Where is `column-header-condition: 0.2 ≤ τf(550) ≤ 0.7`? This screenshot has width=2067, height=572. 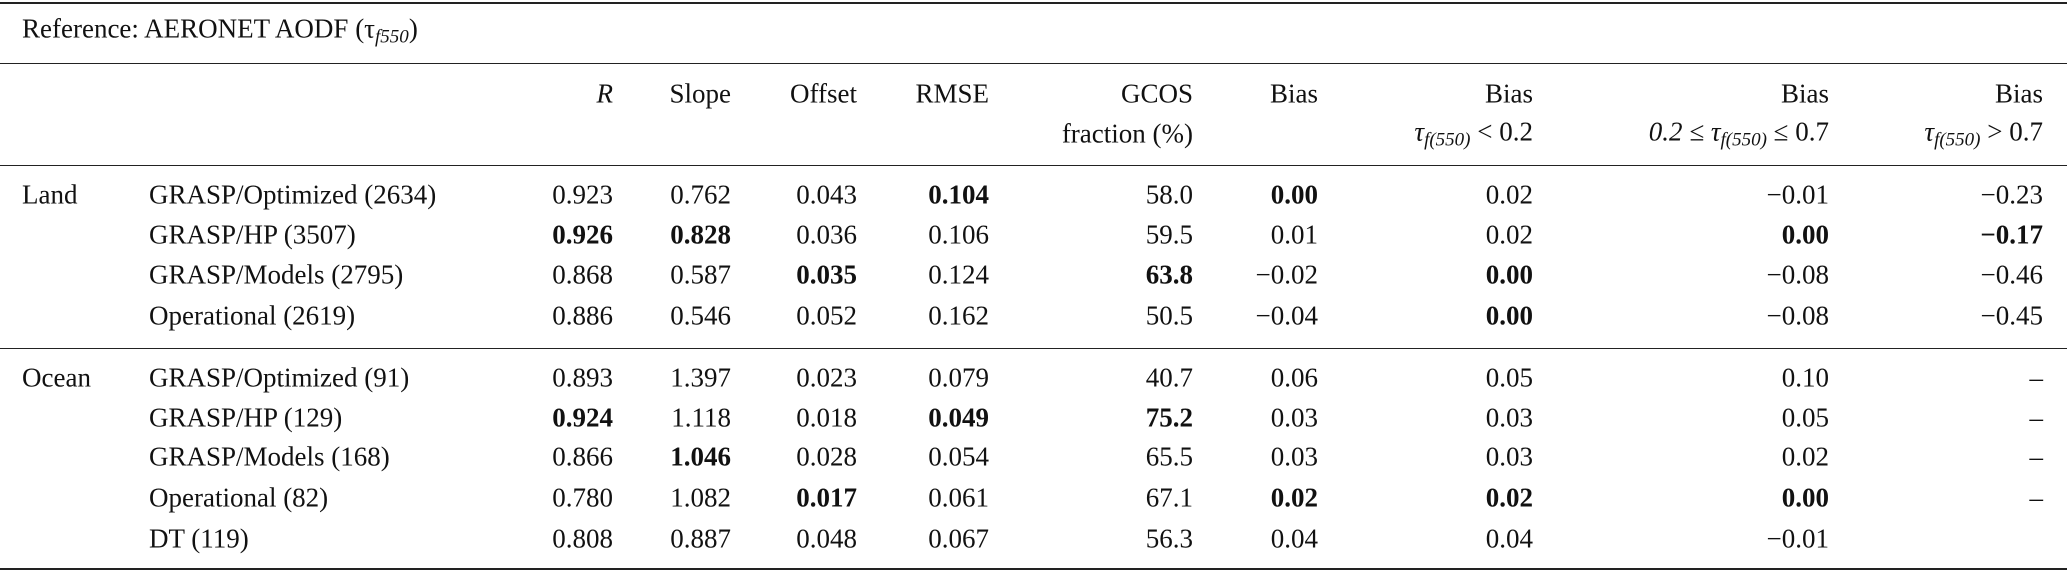 column-header-condition: 0.2 ≤ τf(550) ≤ 0.7 is located at coordinates (1738, 133).